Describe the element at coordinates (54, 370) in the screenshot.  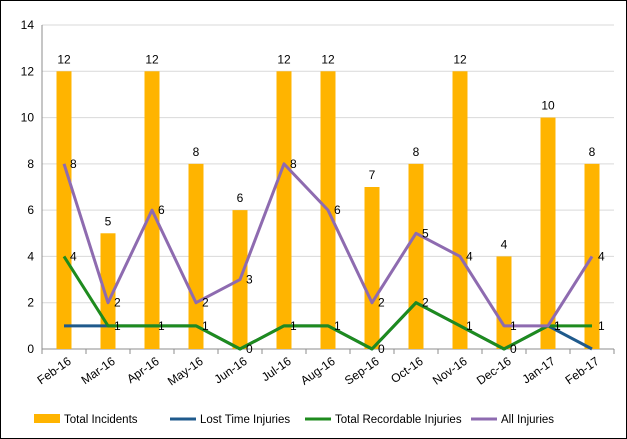
I see `x-tick-label: Feb-16` at that location.